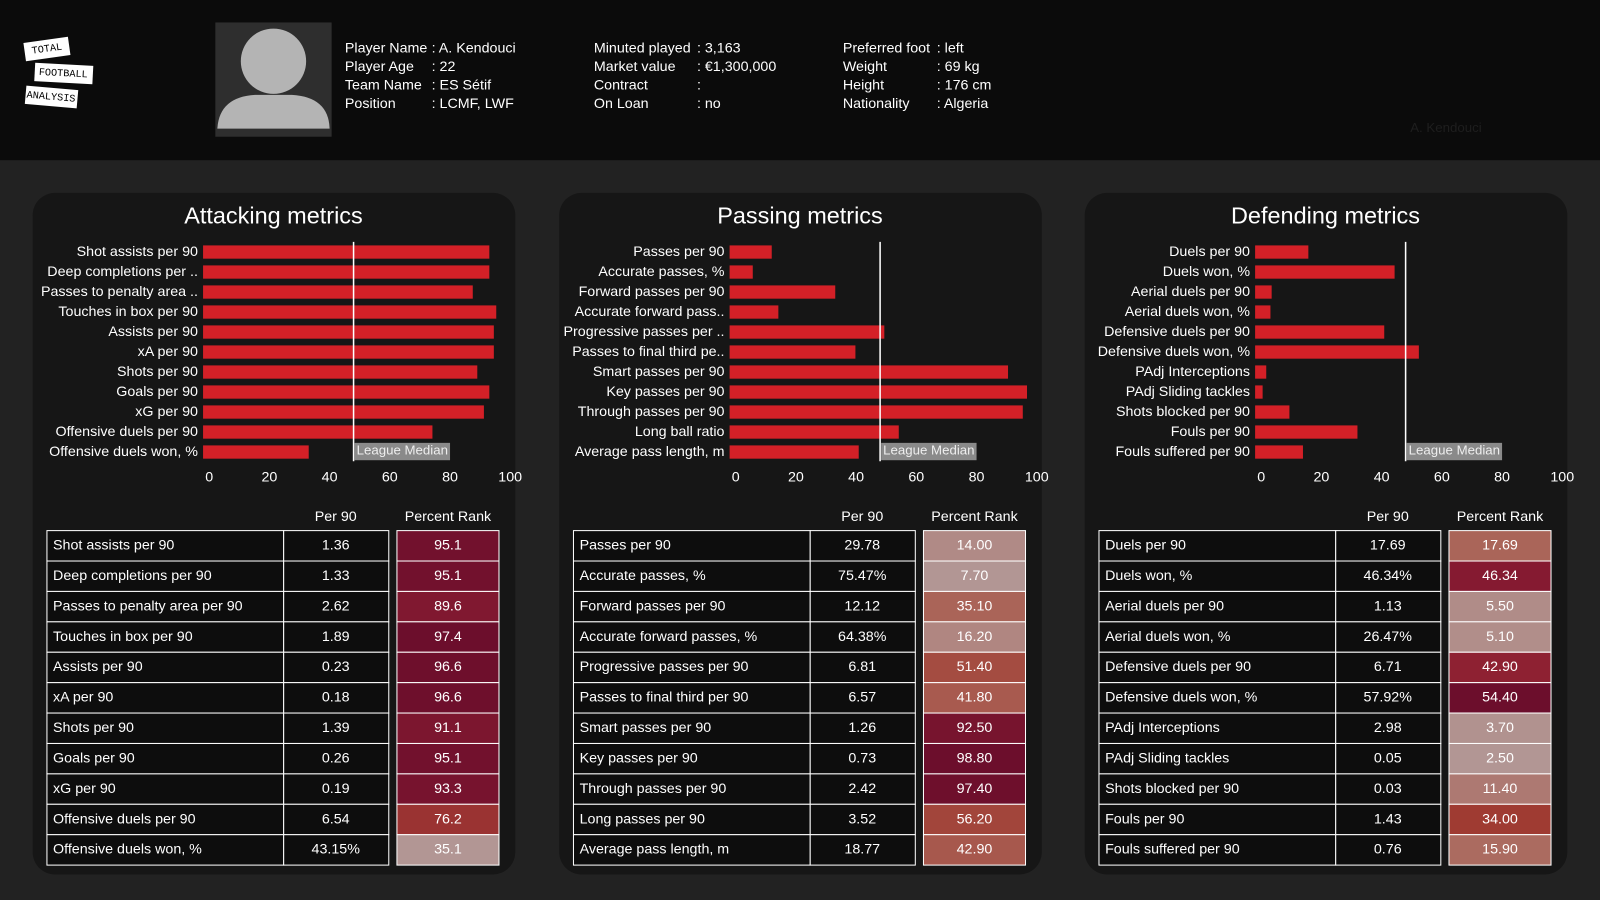 The width and height of the screenshot is (1600, 900). What do you see at coordinates (642, 49) in the screenshot?
I see `field-label: Minuted played` at bounding box center [642, 49].